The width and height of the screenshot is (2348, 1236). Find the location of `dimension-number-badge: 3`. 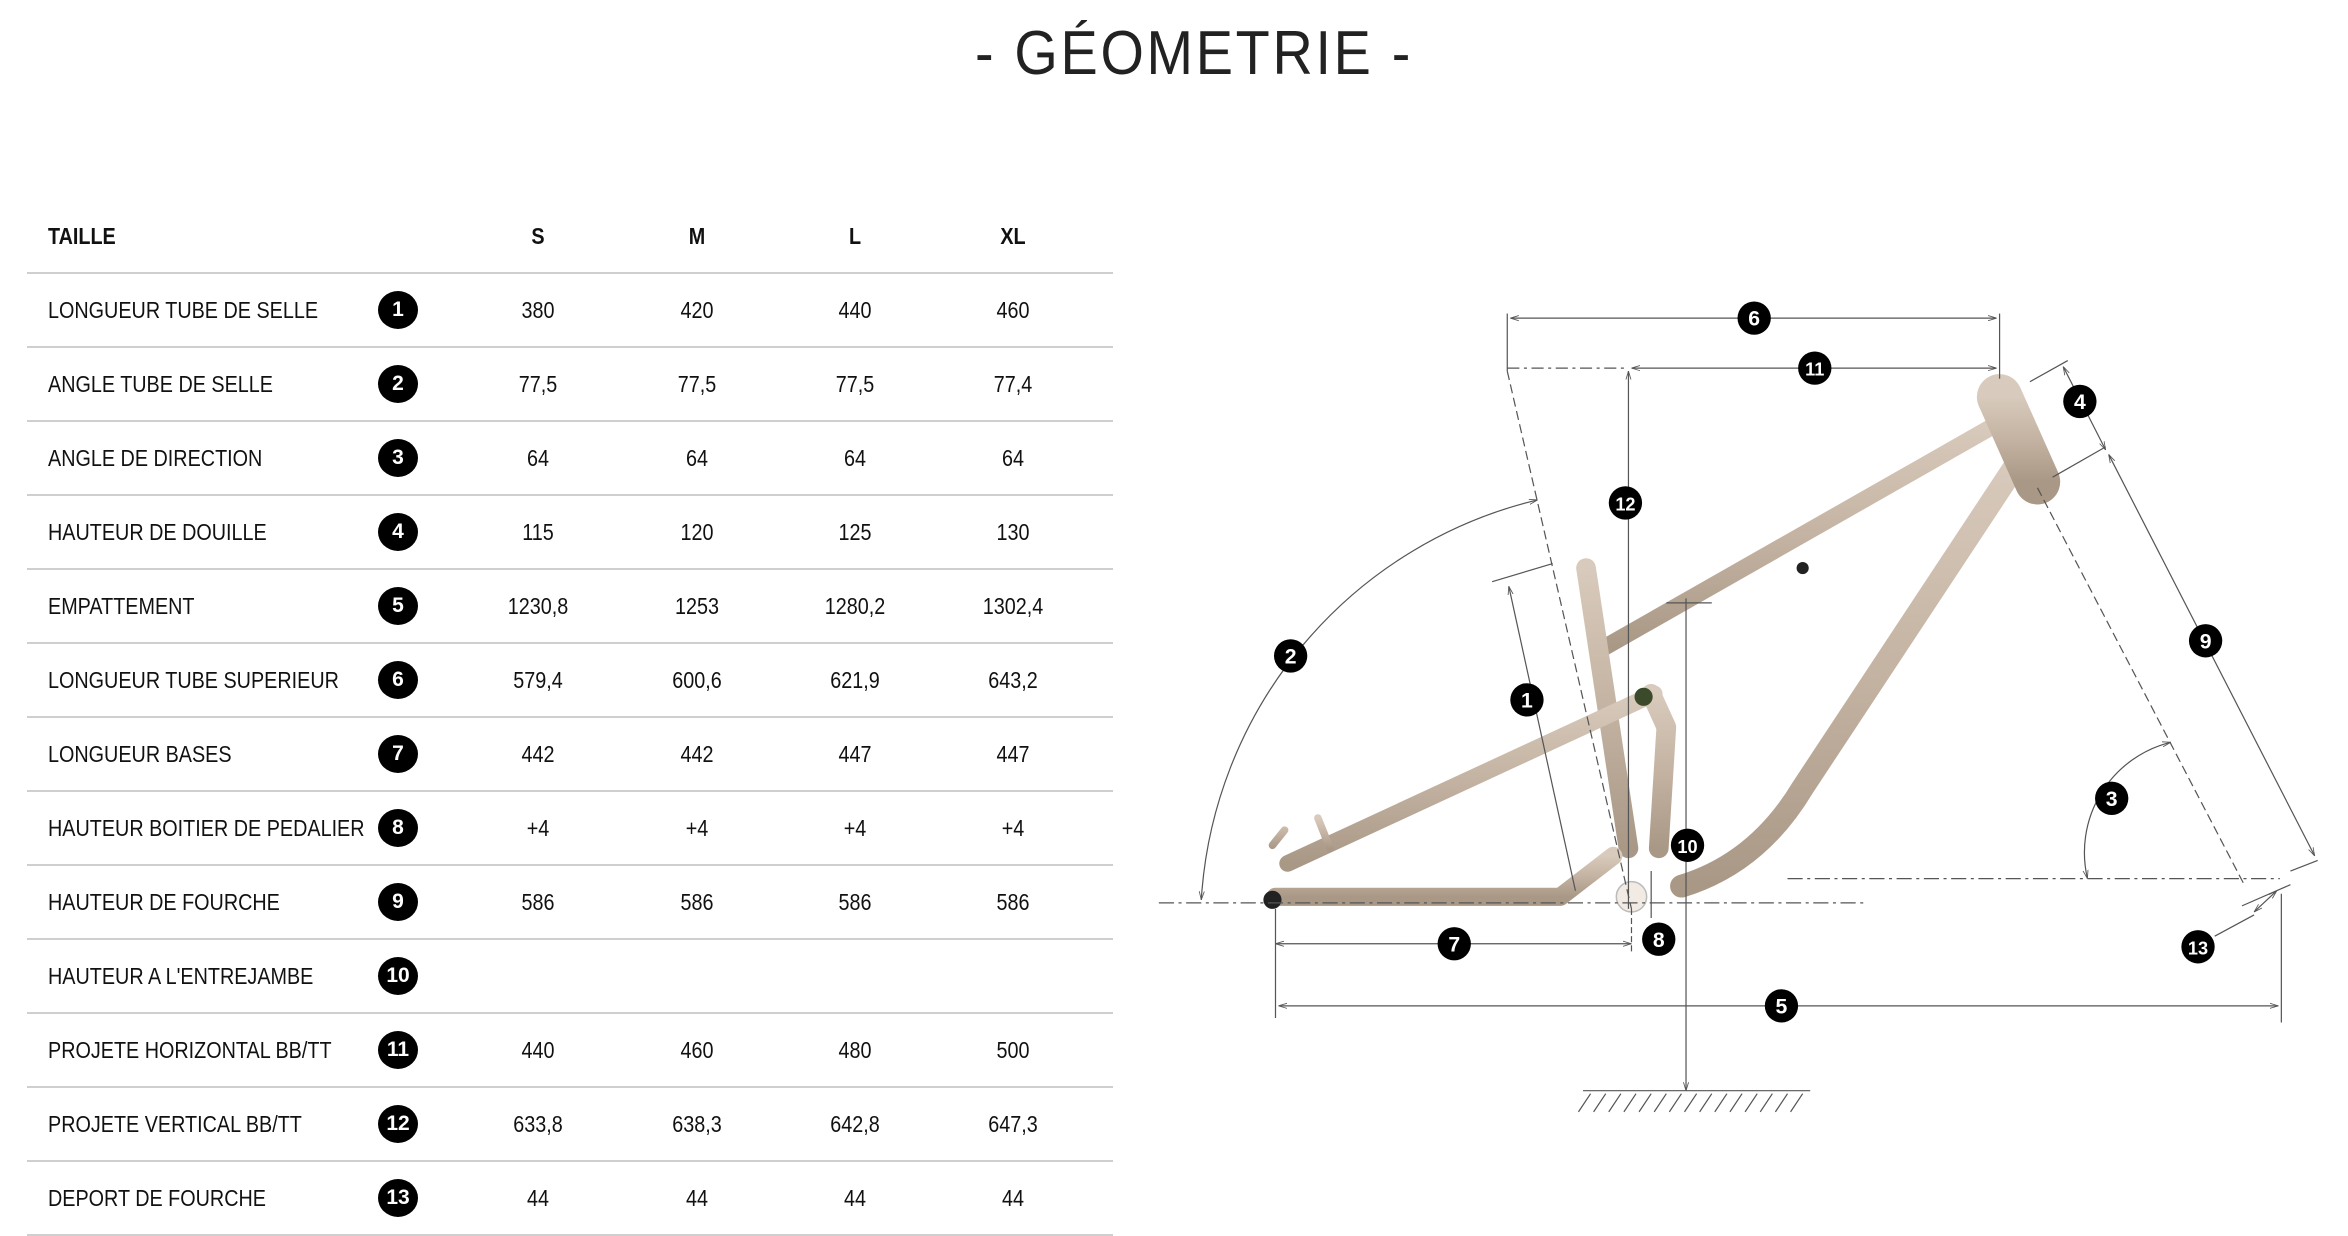

dimension-number-badge: 3 is located at coordinates (398, 458).